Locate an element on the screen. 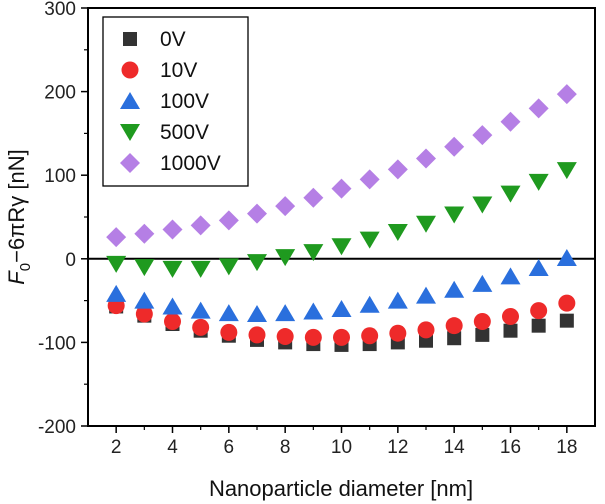  x-axis-title: Nanoparticle diameter [nm] is located at coordinates (341, 488).